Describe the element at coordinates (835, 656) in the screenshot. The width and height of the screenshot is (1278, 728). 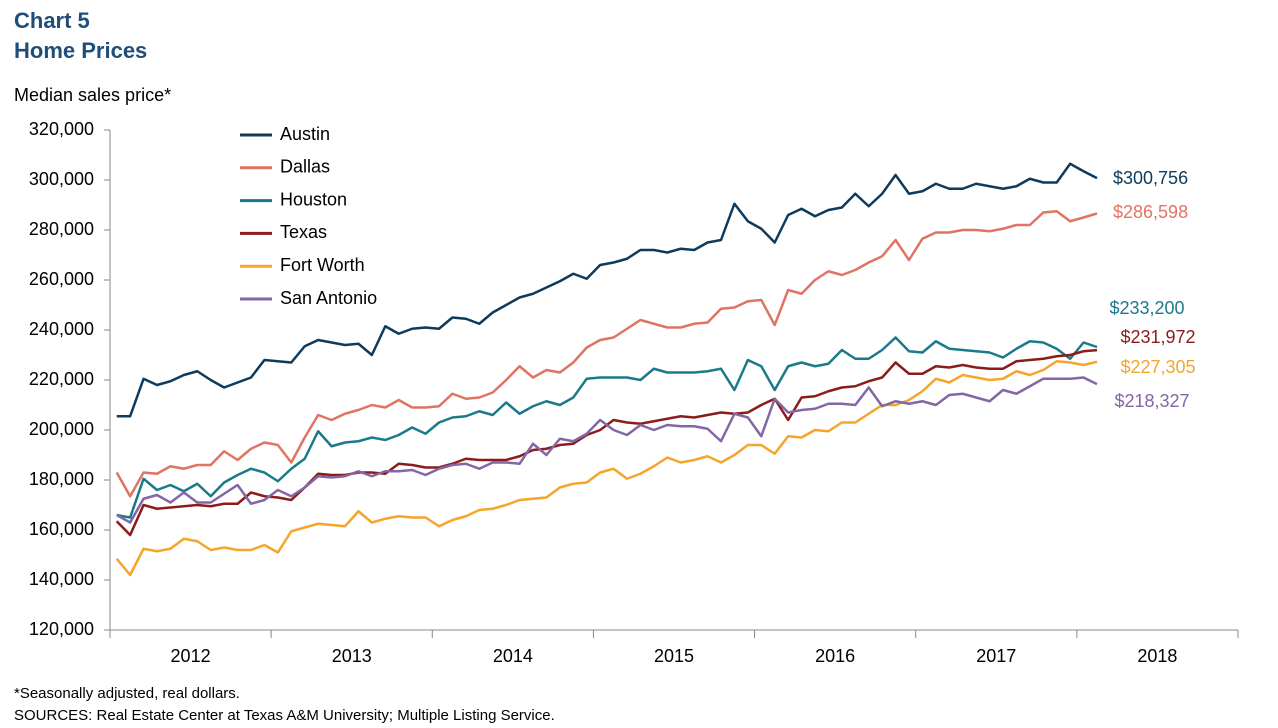
I see `x-tick-label: 2016` at that location.